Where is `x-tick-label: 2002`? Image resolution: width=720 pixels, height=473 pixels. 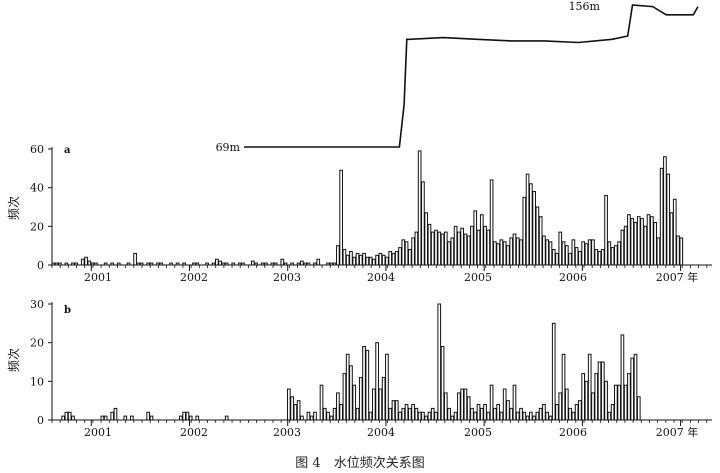 x-tick-label: 2002 is located at coordinates (194, 277).